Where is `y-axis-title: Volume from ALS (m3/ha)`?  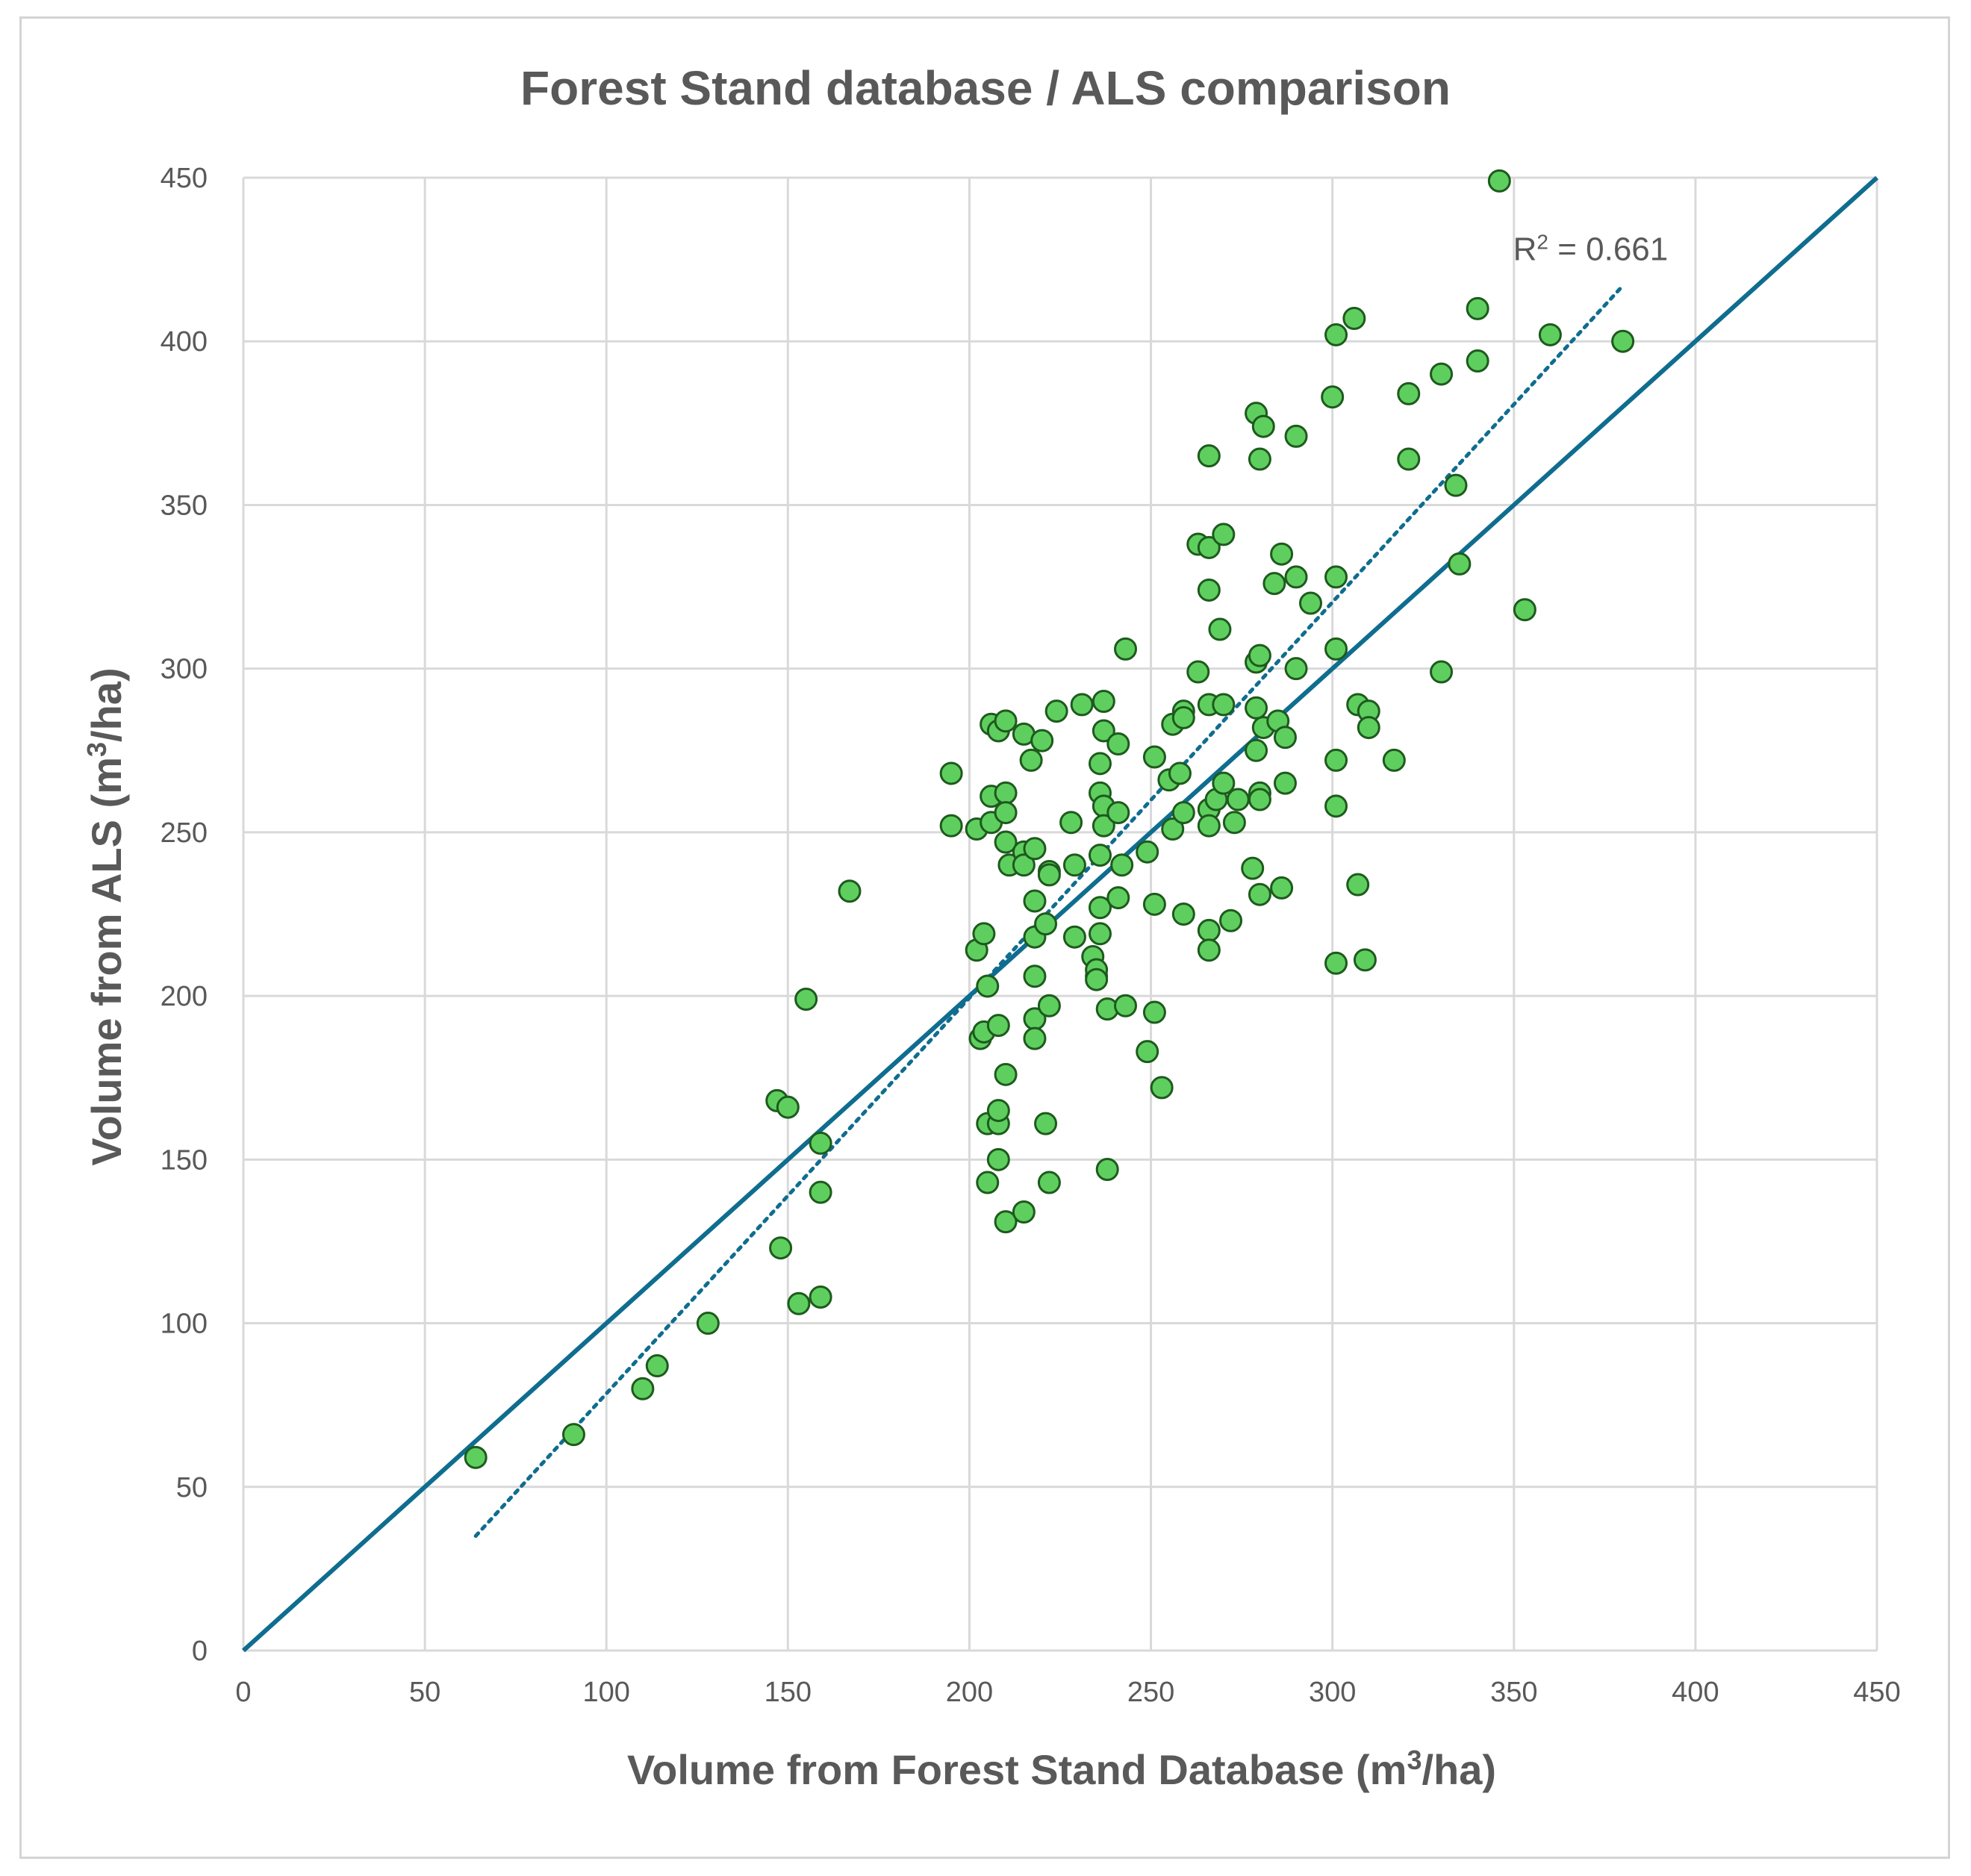 y-axis-title: Volume from ALS (m3/ha) is located at coordinates (106, 916).